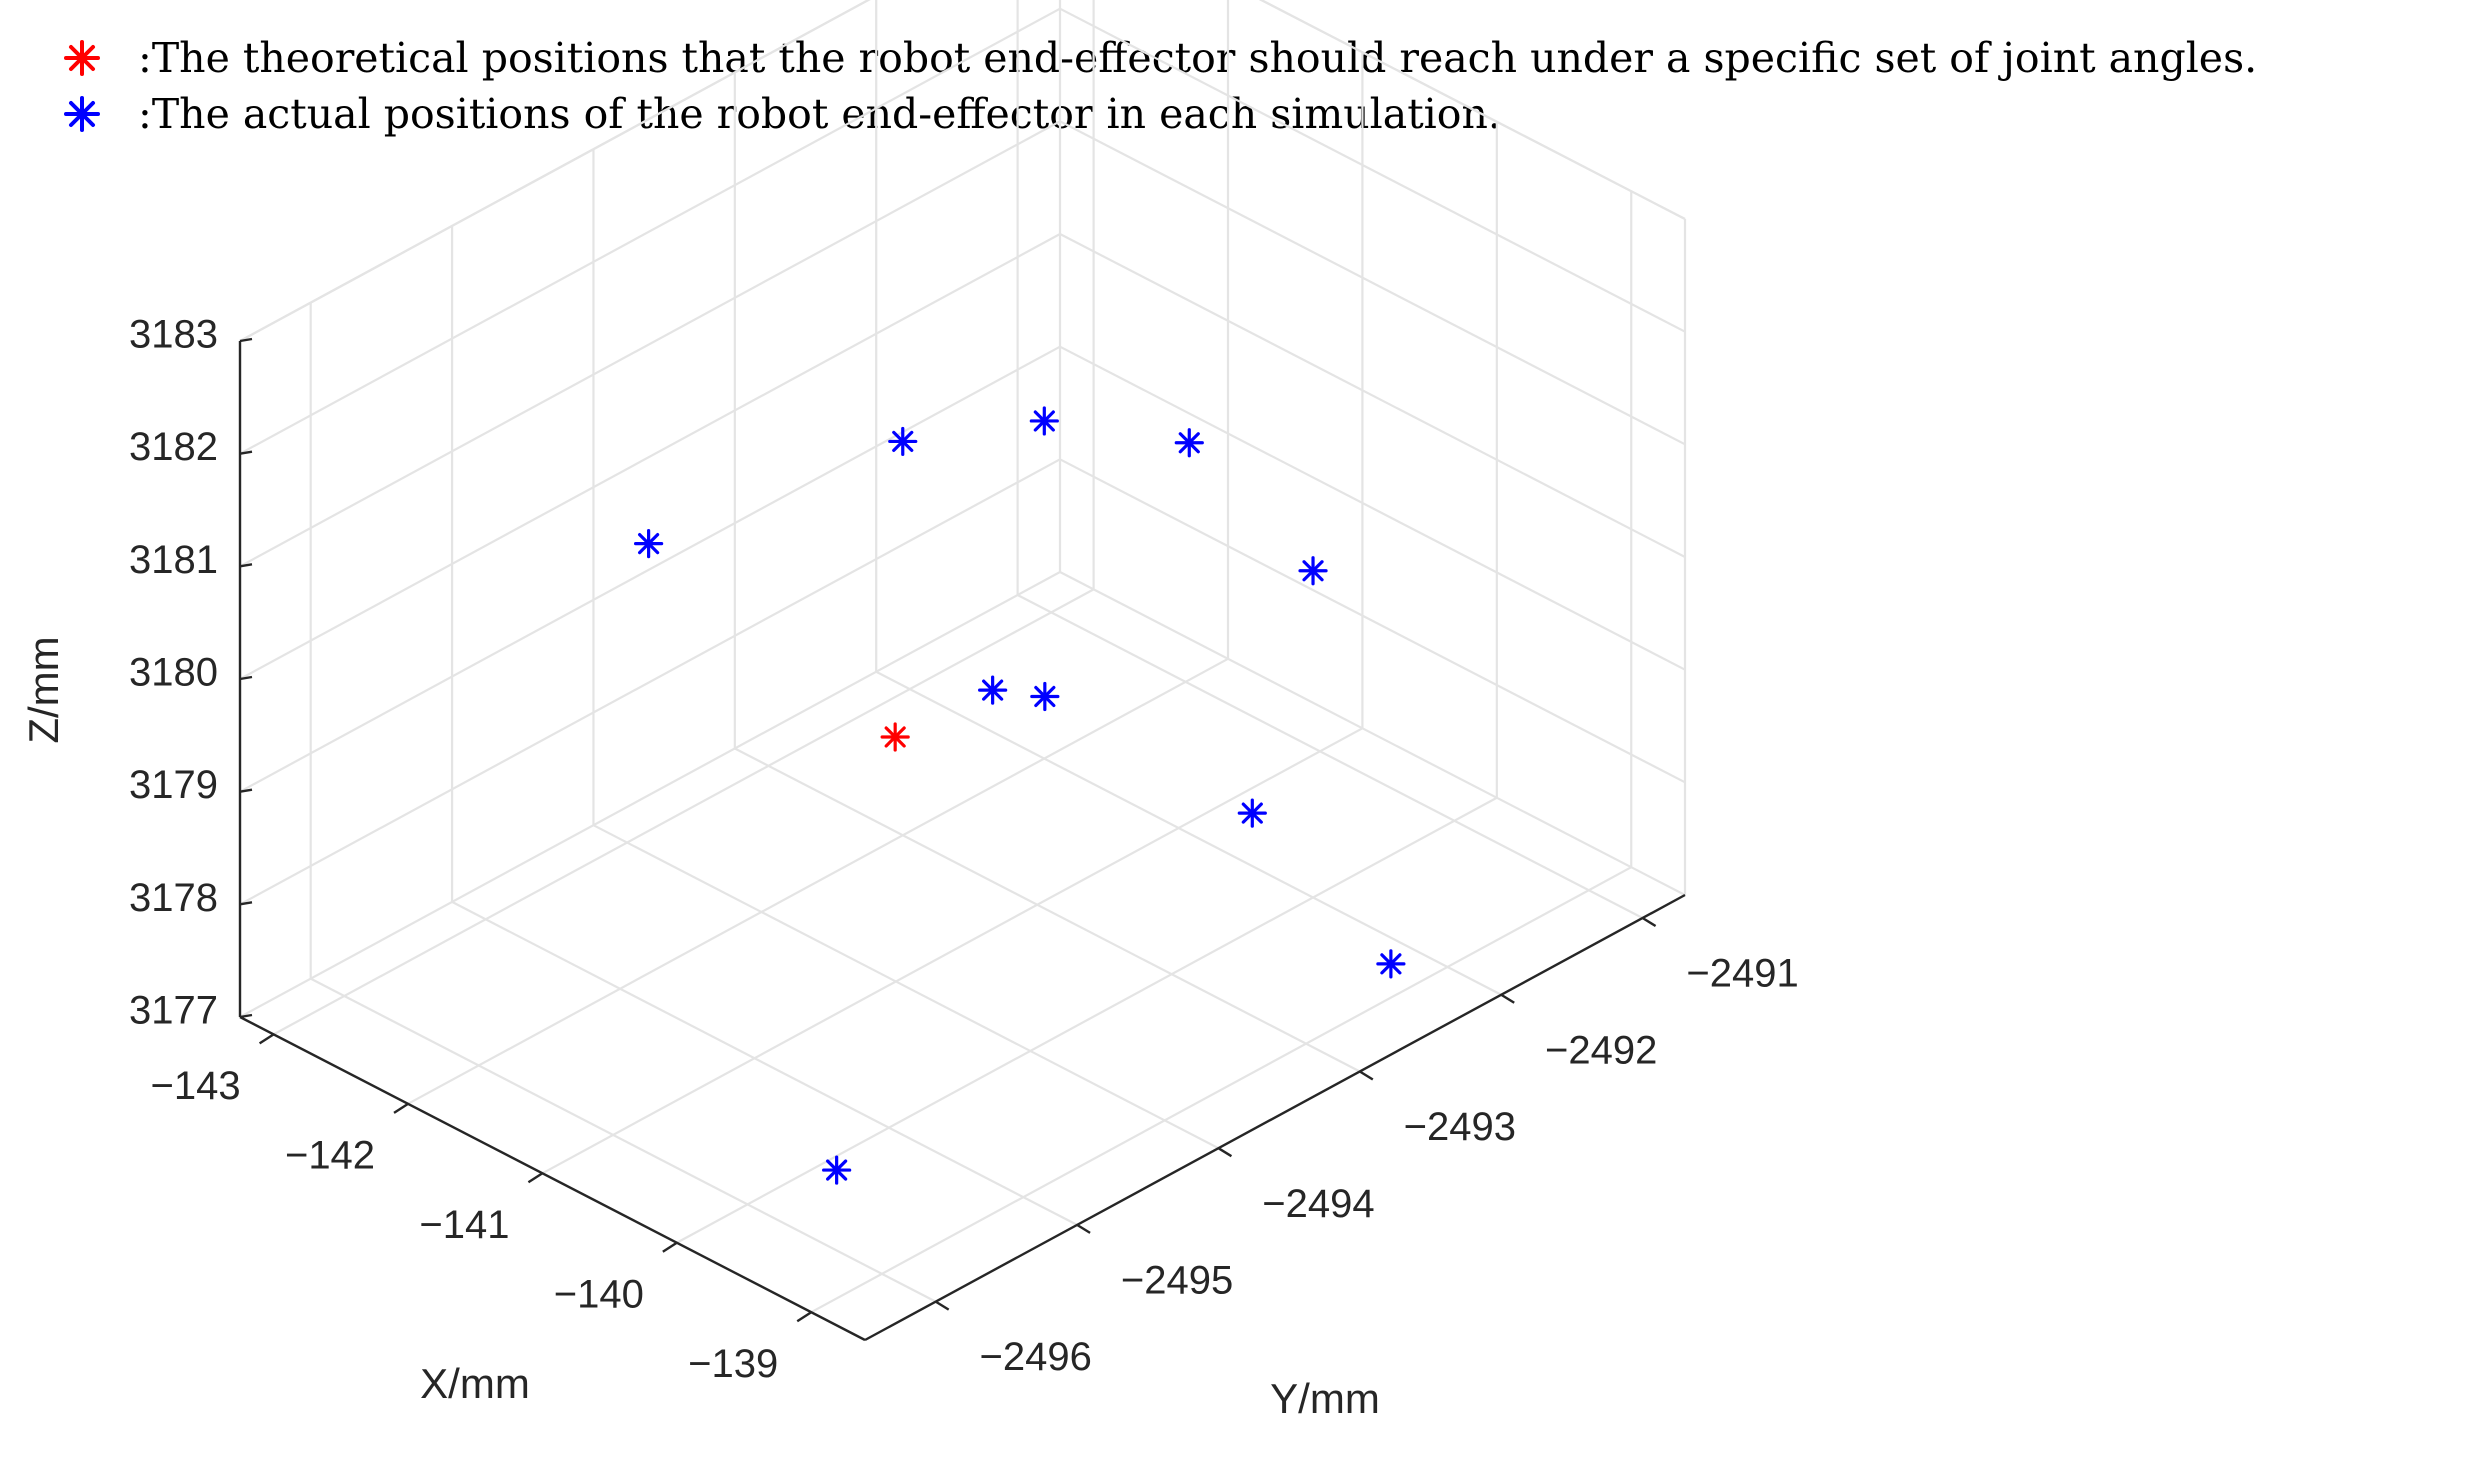  Describe the element at coordinates (82, 58) in the screenshot. I see `red-asterisk-icon` at that location.